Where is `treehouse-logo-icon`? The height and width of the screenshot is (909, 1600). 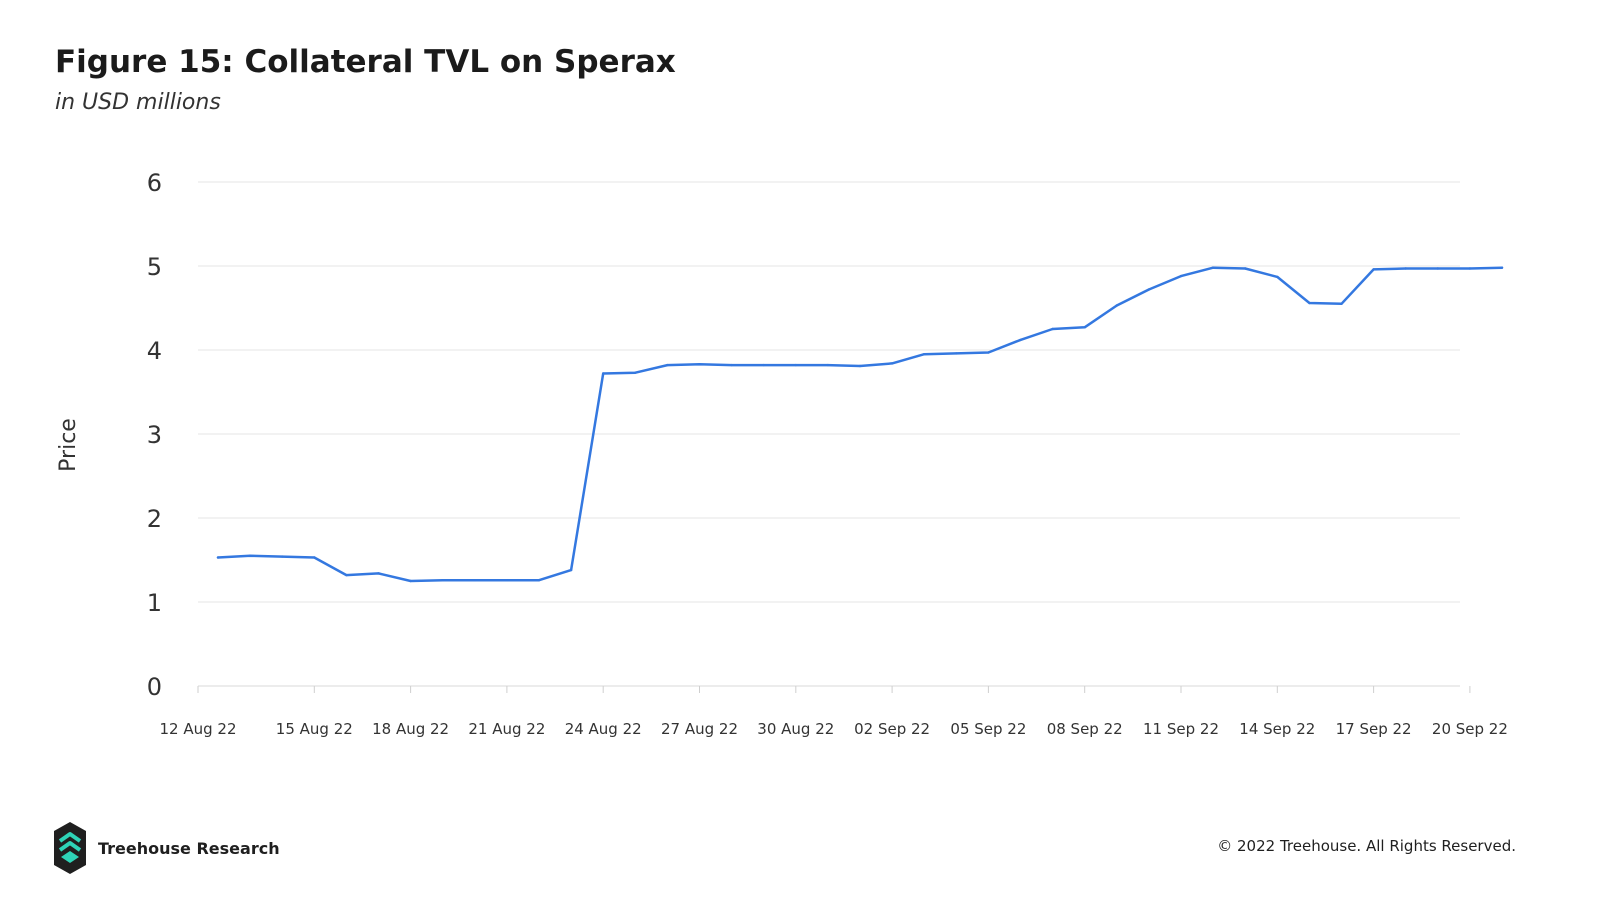 treehouse-logo-icon is located at coordinates (70, 848).